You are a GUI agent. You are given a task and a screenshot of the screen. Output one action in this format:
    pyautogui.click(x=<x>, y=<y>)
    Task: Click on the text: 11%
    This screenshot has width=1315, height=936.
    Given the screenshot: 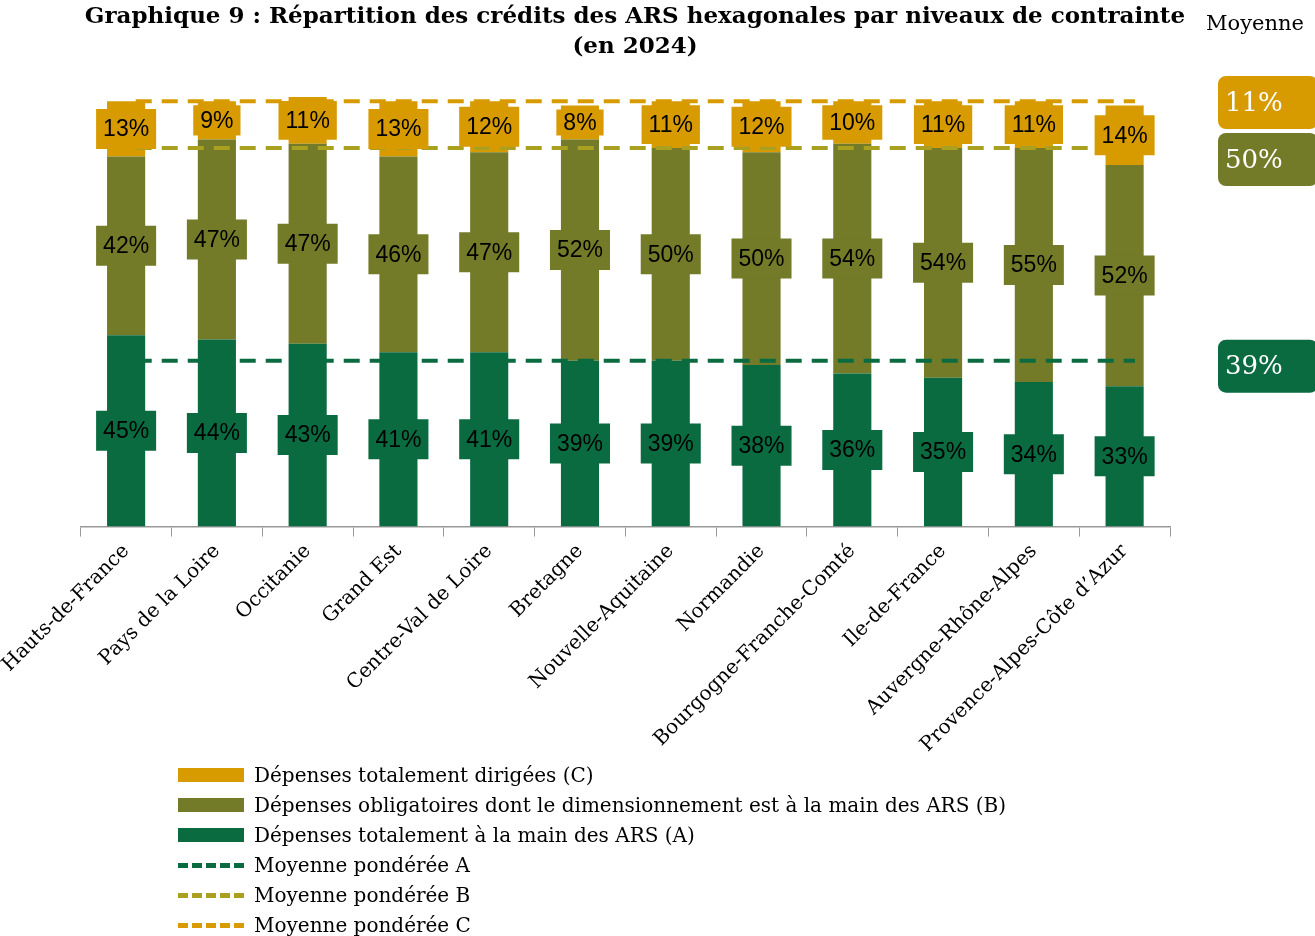 What is the action you would take?
    pyautogui.click(x=1254, y=101)
    